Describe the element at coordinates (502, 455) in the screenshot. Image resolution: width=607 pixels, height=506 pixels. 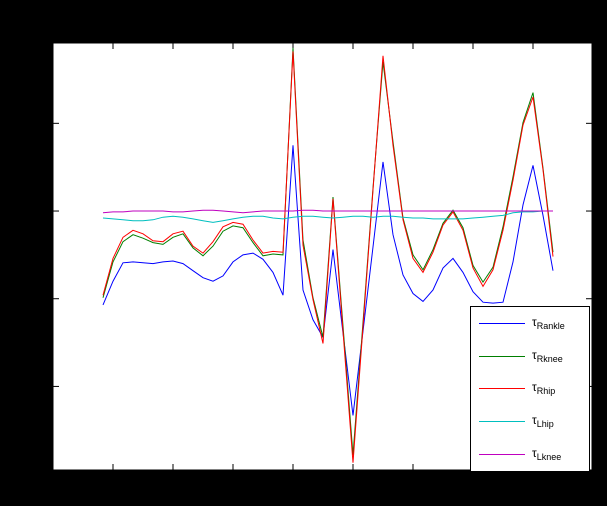
I see `legend-line-Lknee` at that location.